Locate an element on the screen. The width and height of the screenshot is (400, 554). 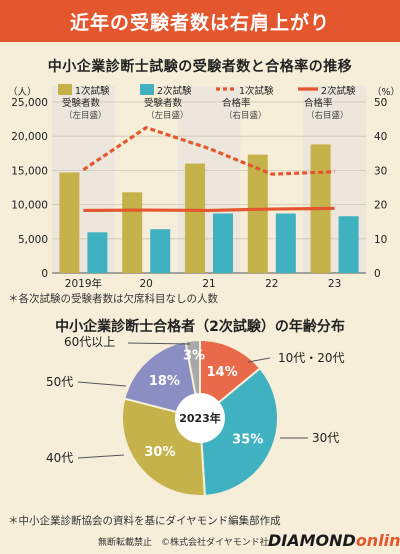
footer: 無断転載禁止 ©株式会社ダイヤモンド社 DIAMONDonline is located at coordinates (200, 542).